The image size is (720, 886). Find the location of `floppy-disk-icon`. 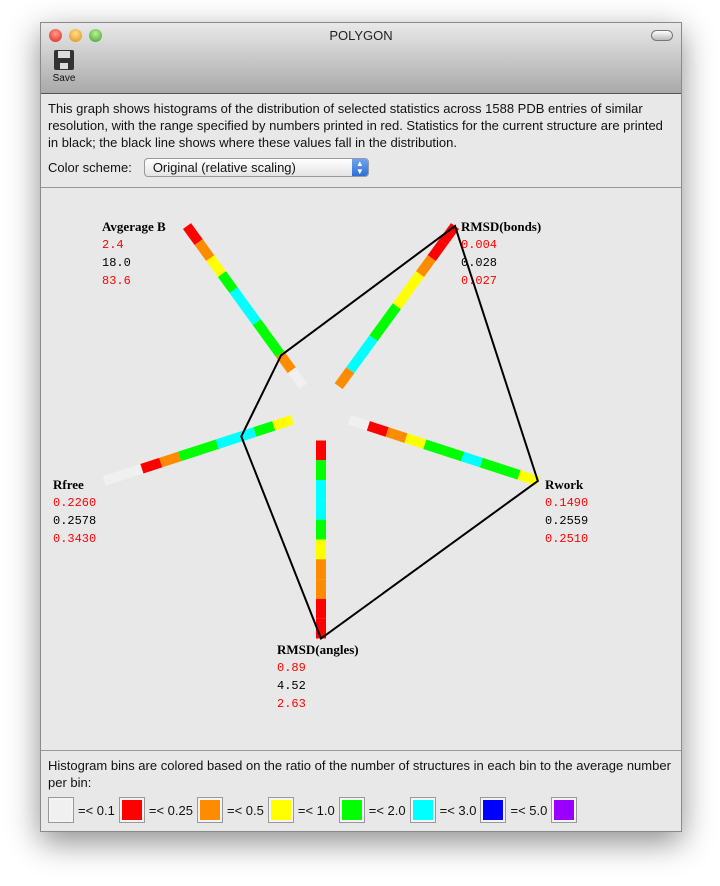

floppy-disk-icon is located at coordinates (64, 60).